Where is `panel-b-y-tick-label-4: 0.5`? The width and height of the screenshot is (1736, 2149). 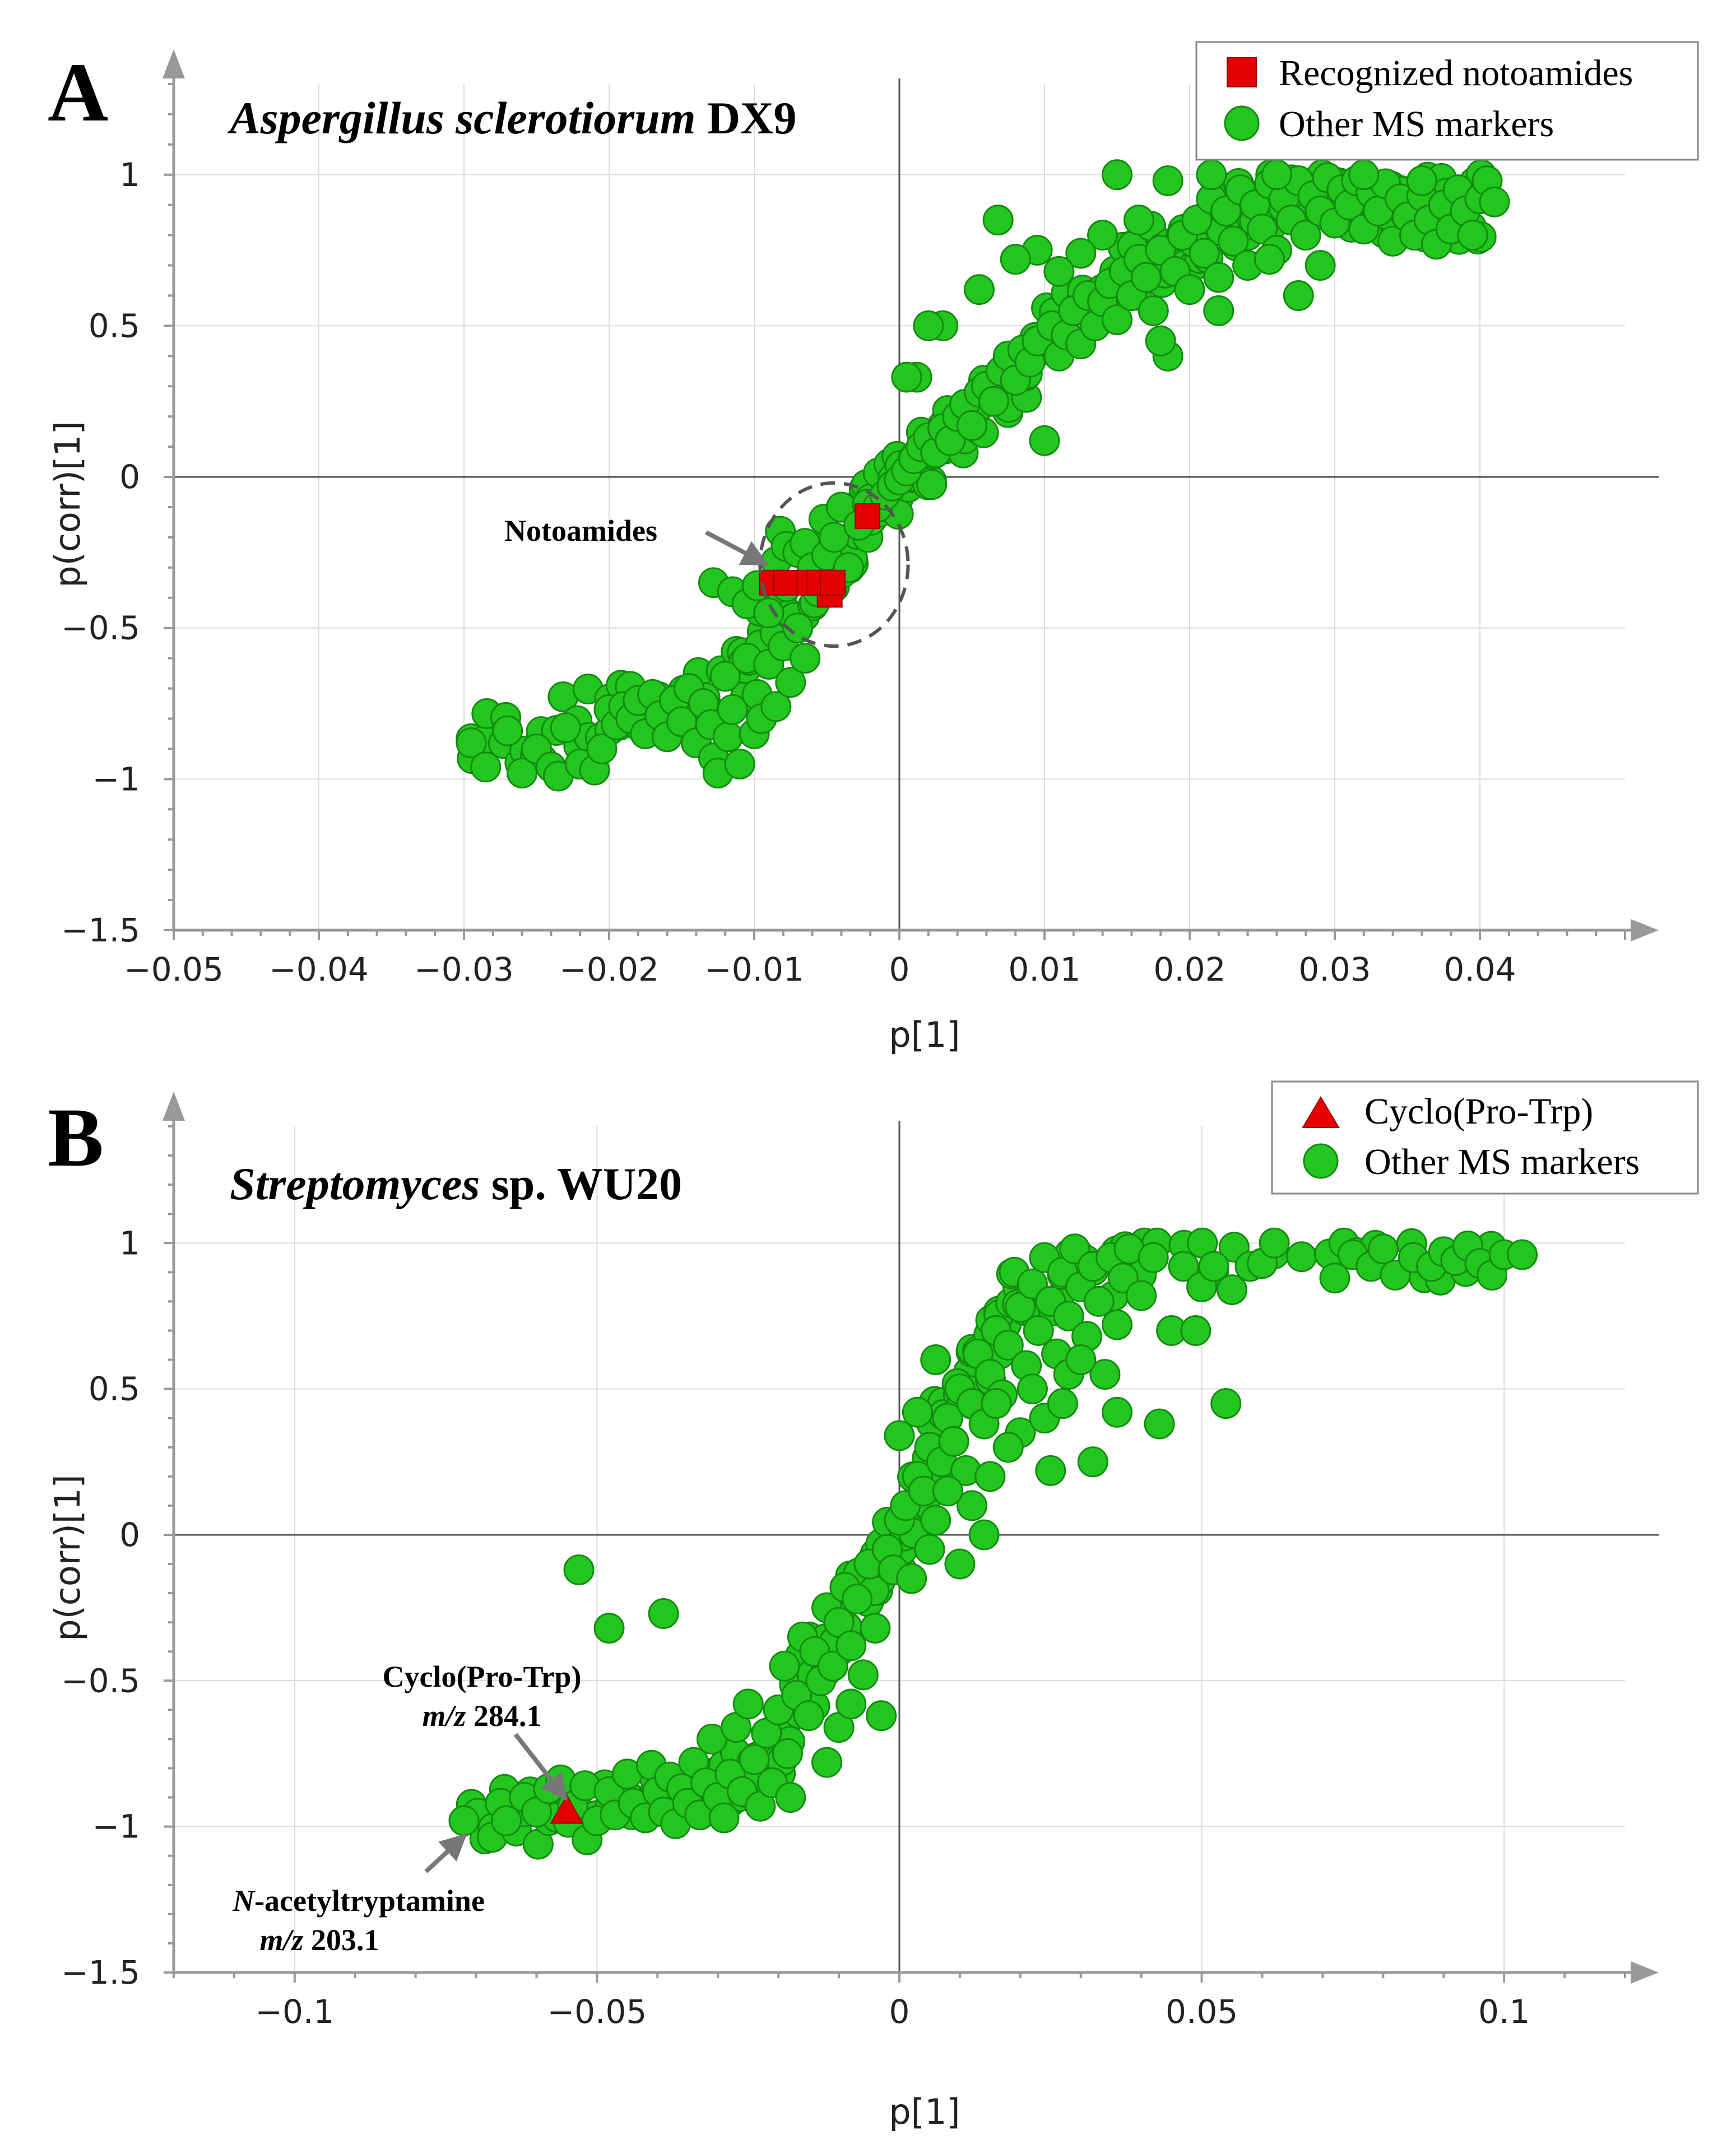 panel-b-y-tick-label-4: 0.5 is located at coordinates (114, 1389).